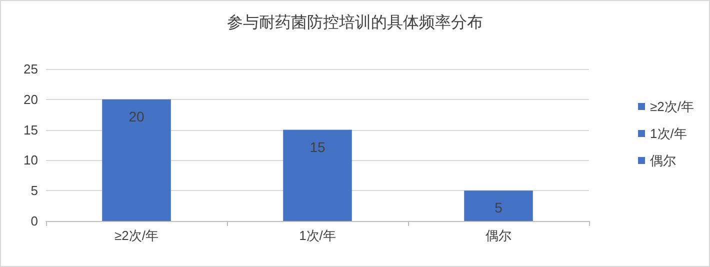 This screenshot has height=267, width=710. What do you see at coordinates (317, 235) in the screenshot?
I see `x-tick-label: 1次/年` at bounding box center [317, 235].